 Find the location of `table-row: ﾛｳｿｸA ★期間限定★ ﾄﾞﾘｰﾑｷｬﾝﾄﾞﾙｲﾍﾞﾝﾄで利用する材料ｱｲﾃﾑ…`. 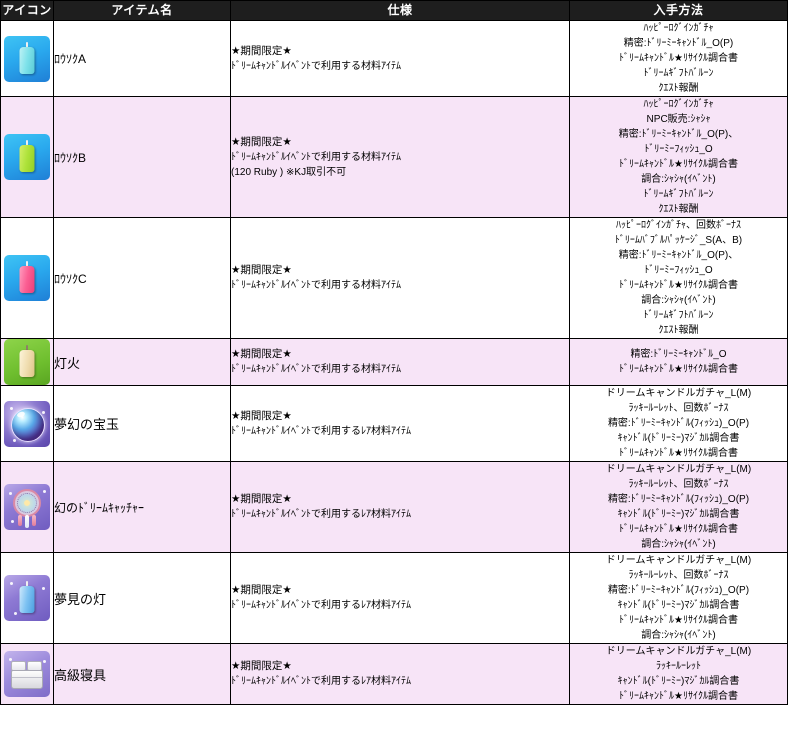

table-row: ﾛｳｿｸA ★期間限定★ ﾄﾞﾘｰﾑｷｬﾝﾄﾞﾙｲﾍﾞﾝﾄで利用する材料ｱｲﾃﾑ… is located at coordinates (394, 58).